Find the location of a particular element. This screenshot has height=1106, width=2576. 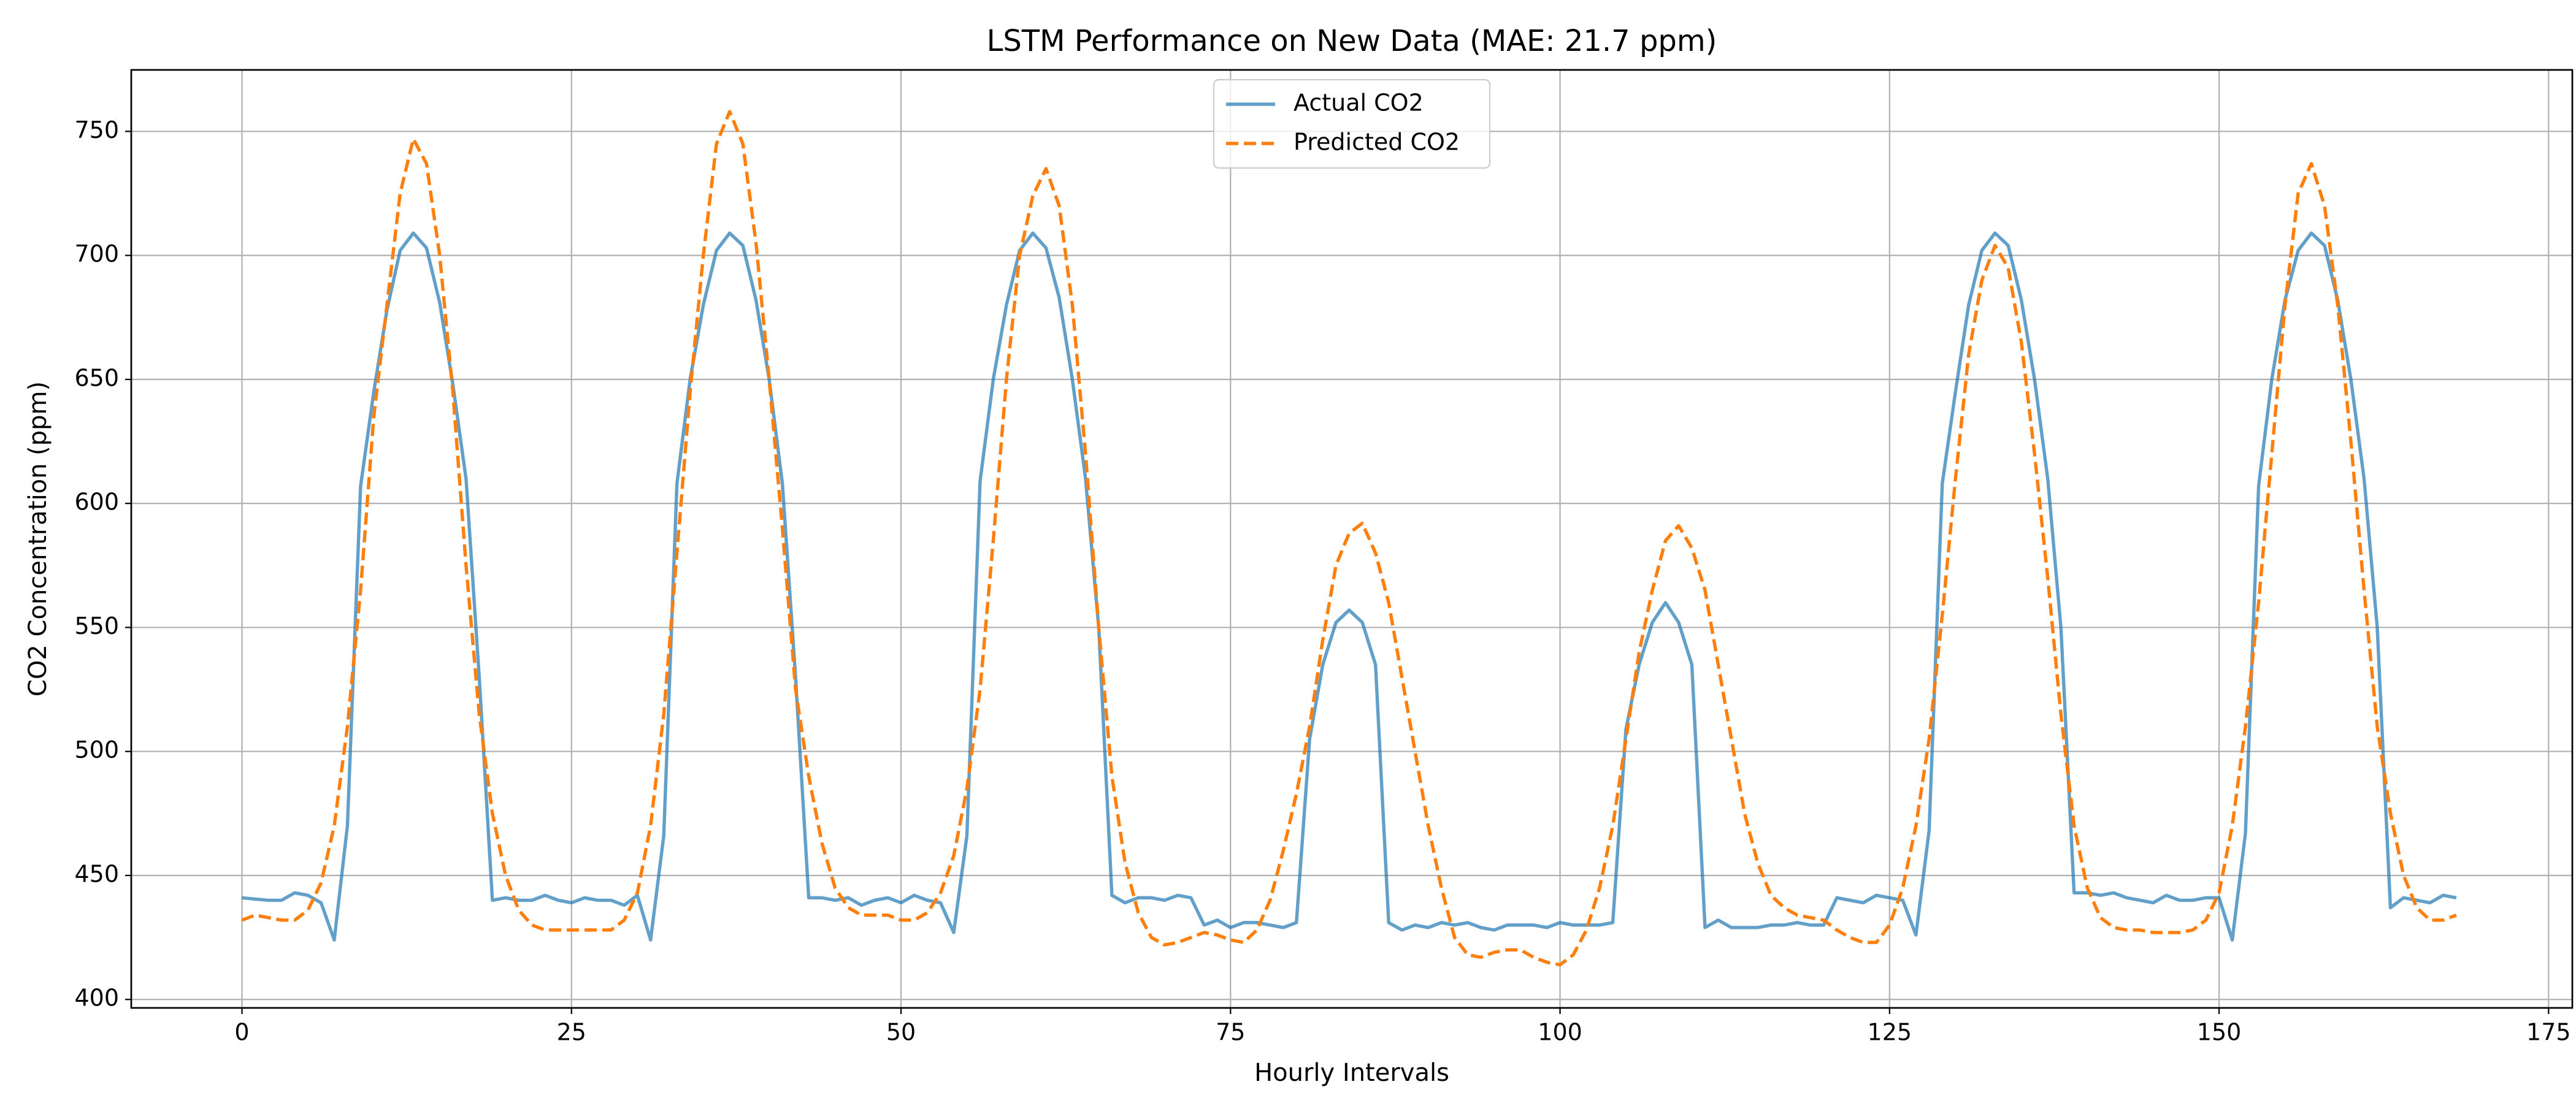

x-tick-label: 0 is located at coordinates (241, 1032).